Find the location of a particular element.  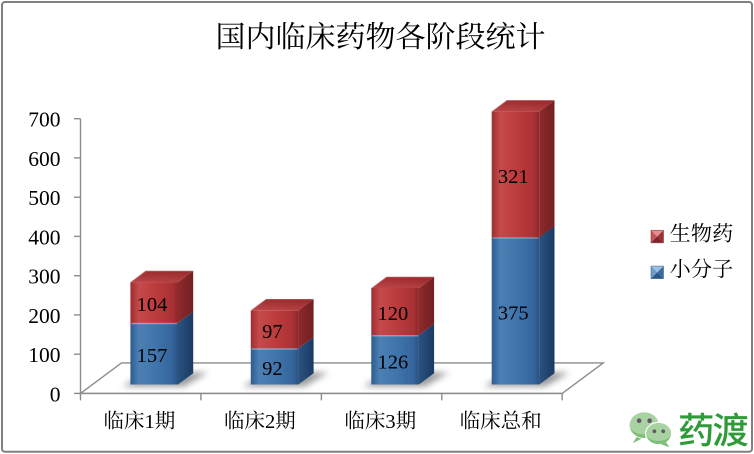

svg-text: 600 is located at coordinates (44, 159).